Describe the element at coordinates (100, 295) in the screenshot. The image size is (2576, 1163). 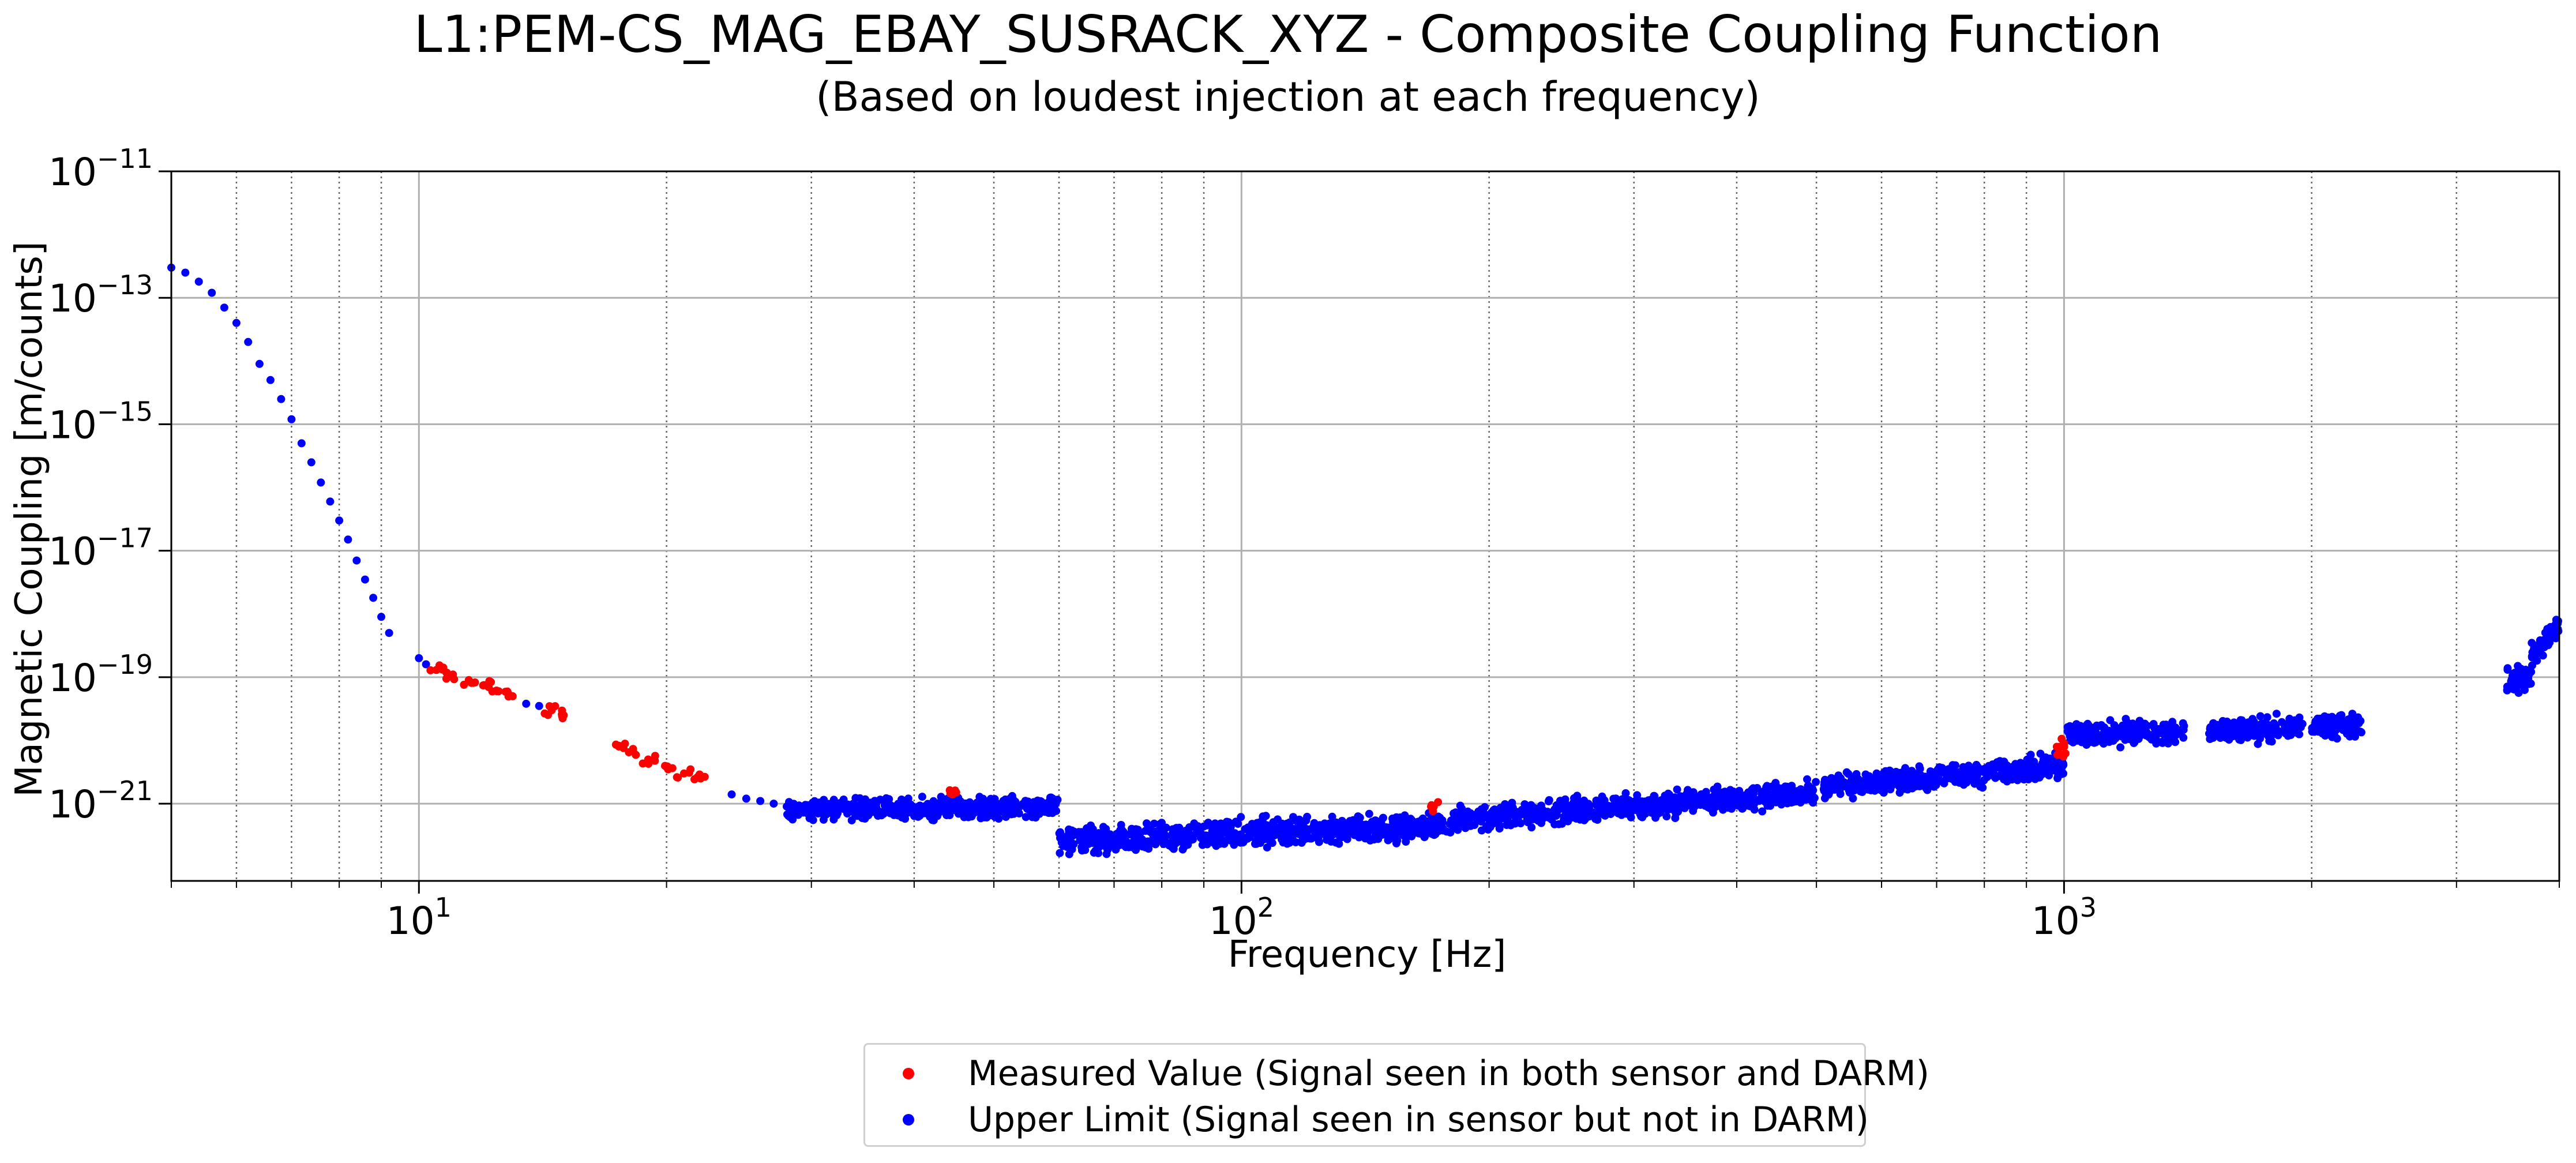
I see `y-tick-label: 10−13` at that location.